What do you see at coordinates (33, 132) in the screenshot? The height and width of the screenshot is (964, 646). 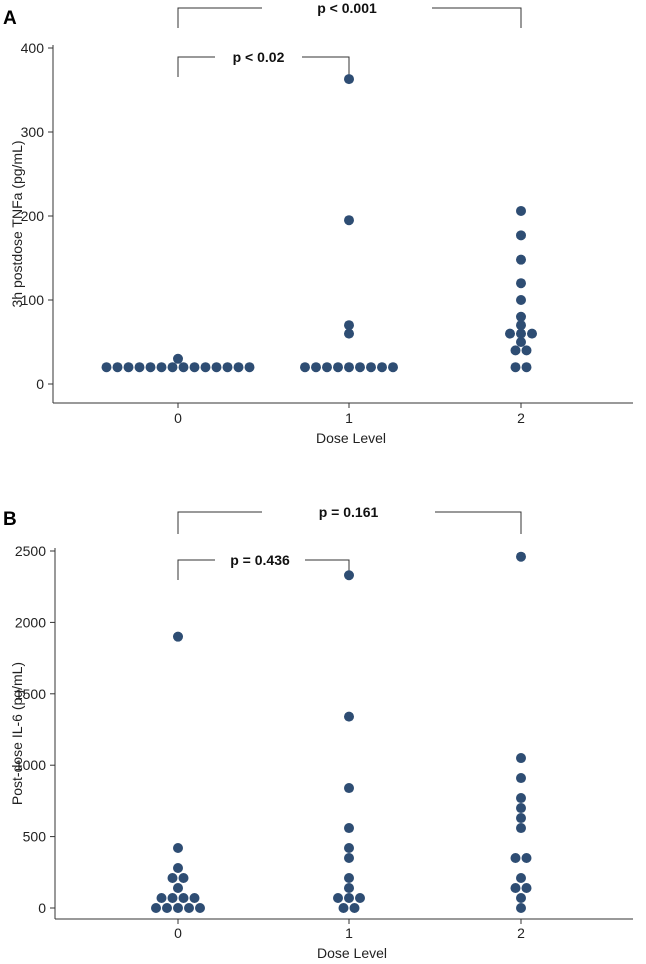 I see `y-tick-label: 300` at bounding box center [33, 132].